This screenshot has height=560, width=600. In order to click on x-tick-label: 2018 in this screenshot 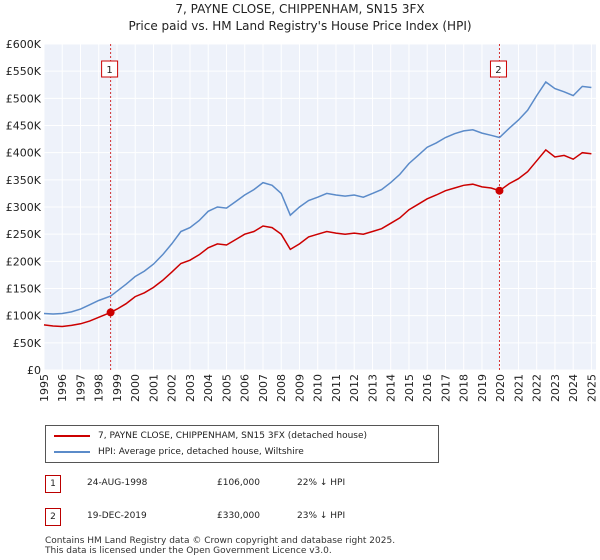, I will do `click(464, 388)`.